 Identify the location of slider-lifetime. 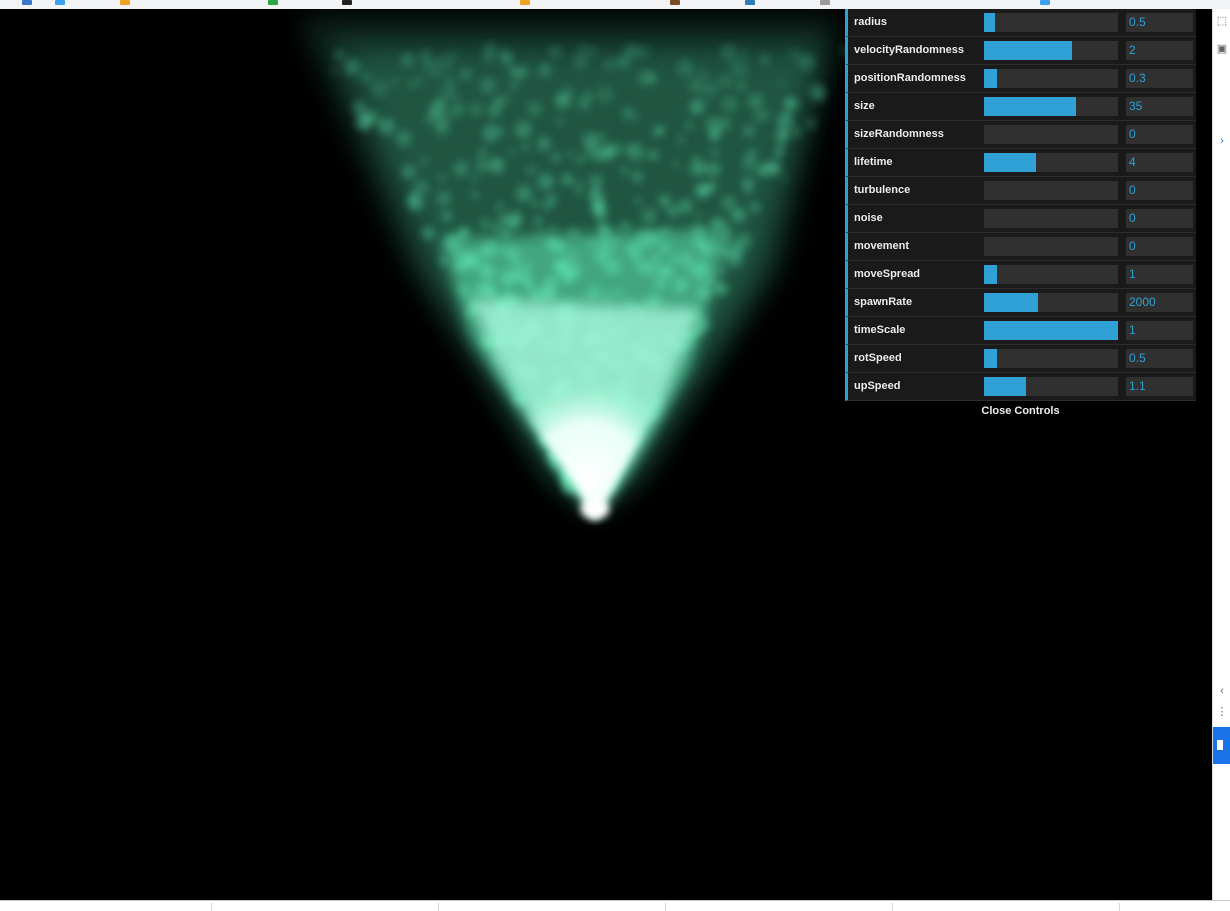
(1051, 162).